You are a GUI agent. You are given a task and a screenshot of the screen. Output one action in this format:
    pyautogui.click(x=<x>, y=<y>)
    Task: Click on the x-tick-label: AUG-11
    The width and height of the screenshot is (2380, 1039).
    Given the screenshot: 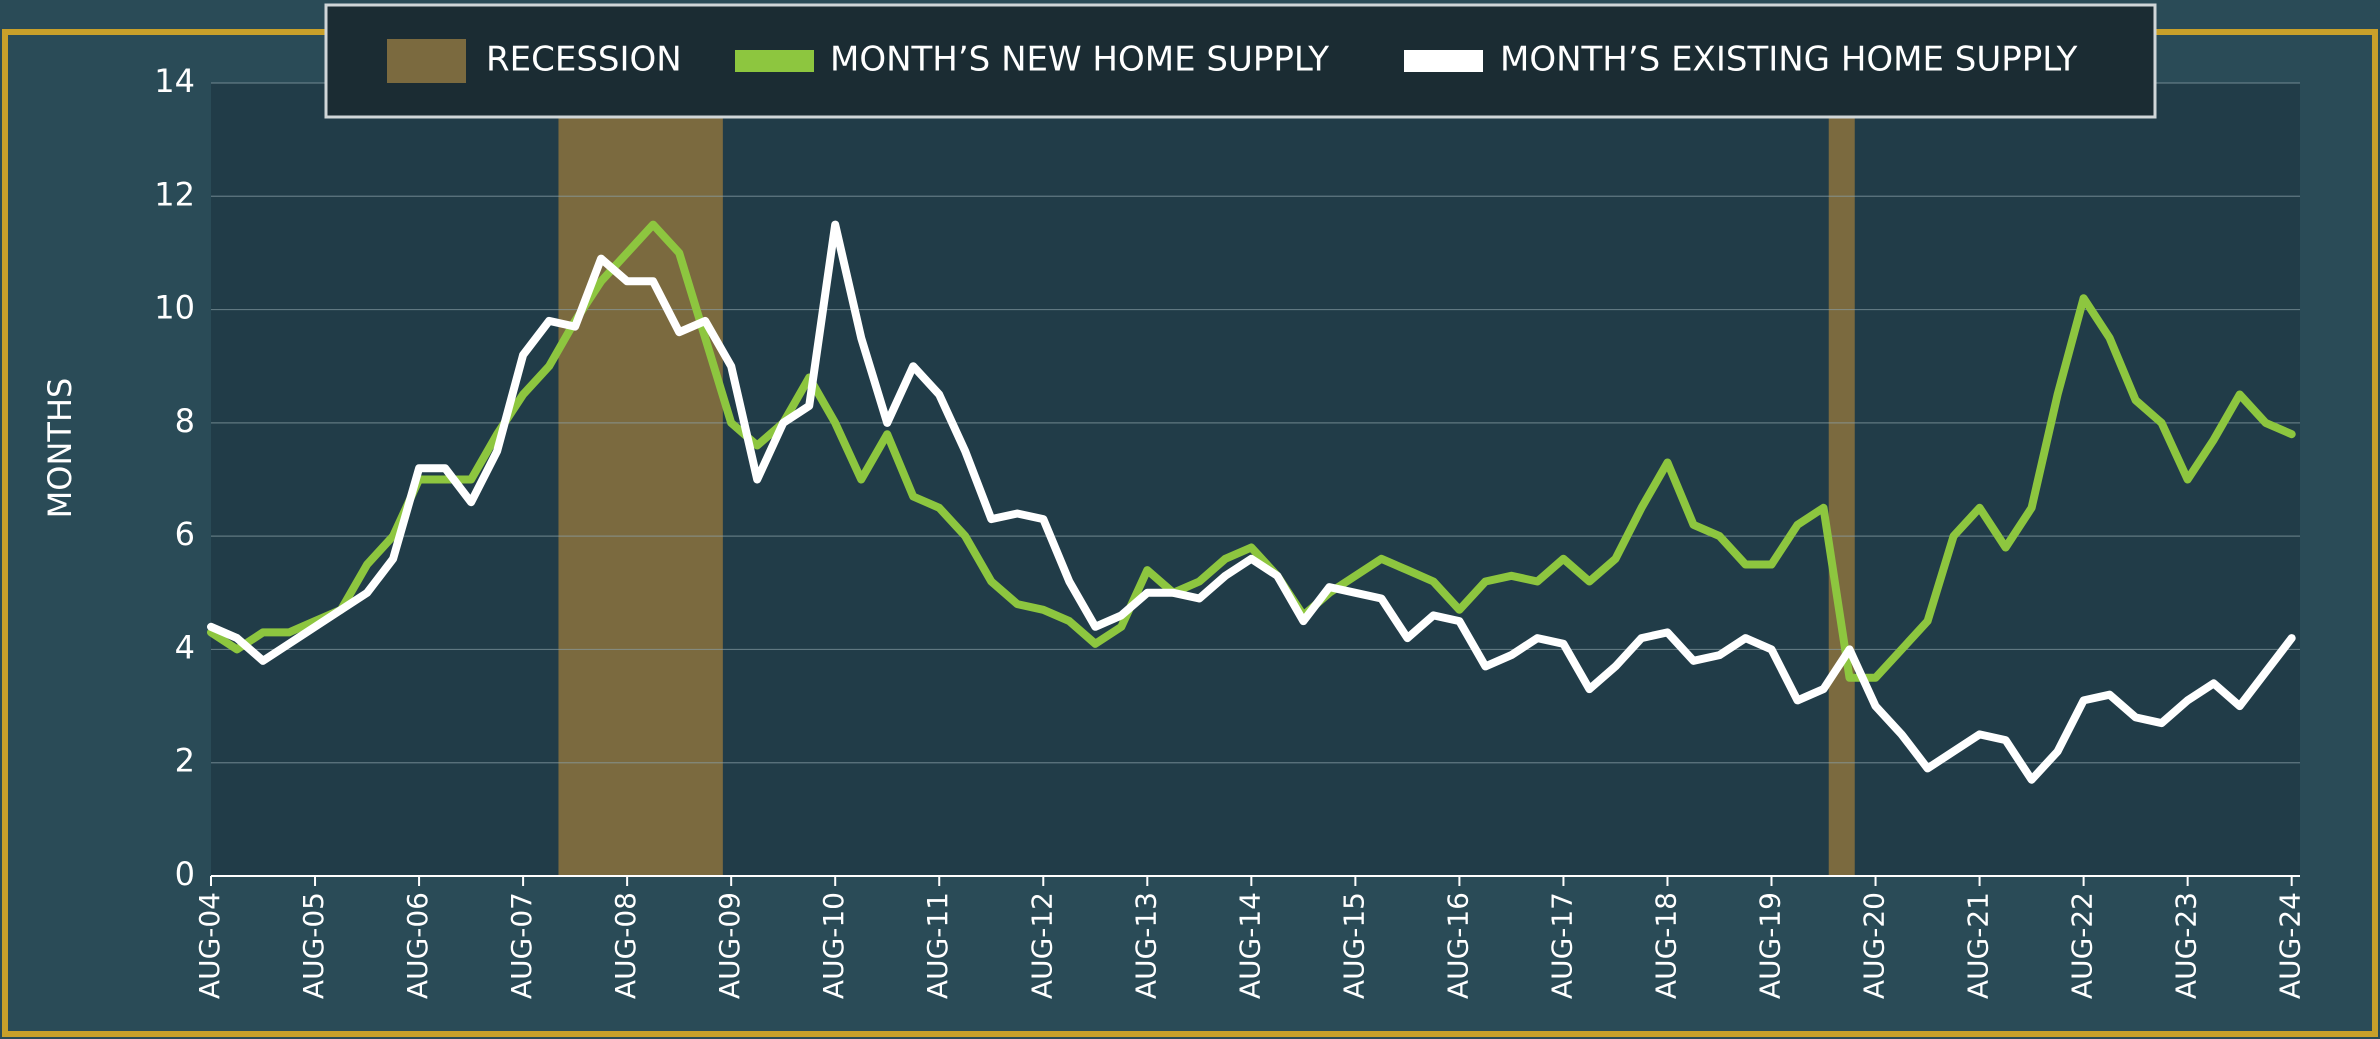 What is the action you would take?
    pyautogui.click(x=937, y=945)
    